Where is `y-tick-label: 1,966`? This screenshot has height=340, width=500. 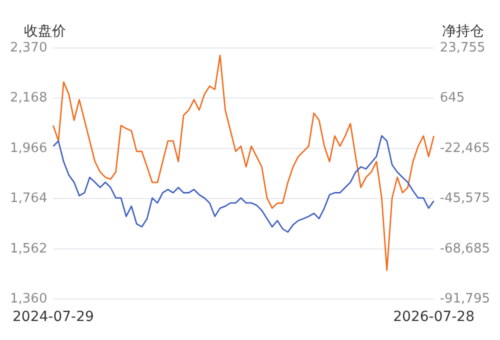 y-tick-label: 1,966 is located at coordinates (29, 148).